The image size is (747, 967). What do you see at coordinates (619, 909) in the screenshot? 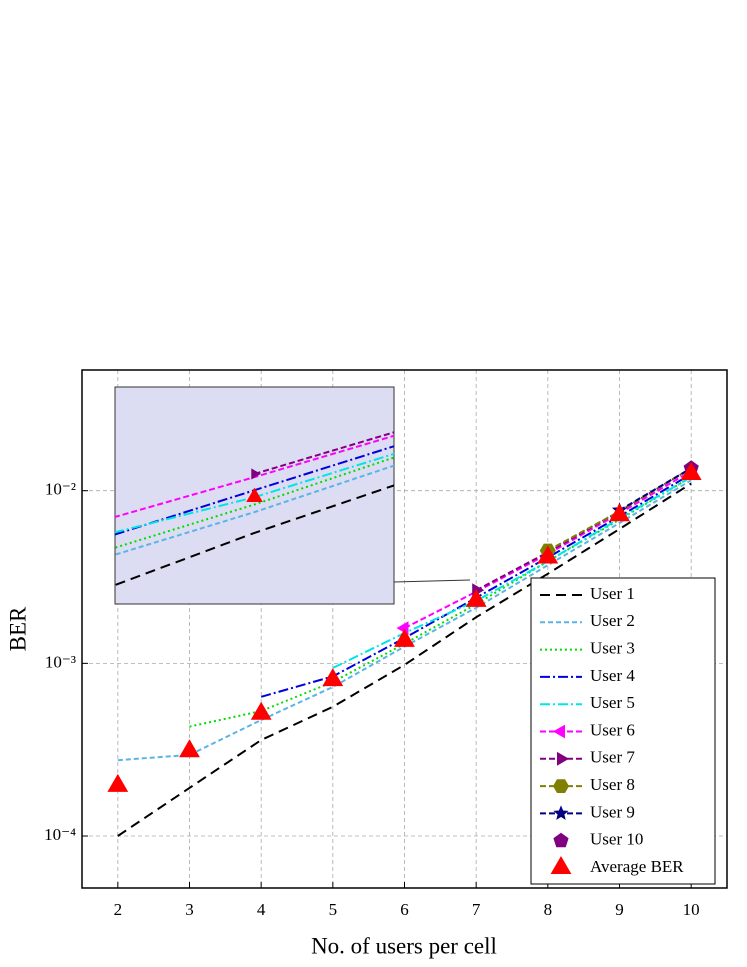
I see `x-tick-label: 9` at bounding box center [619, 909].